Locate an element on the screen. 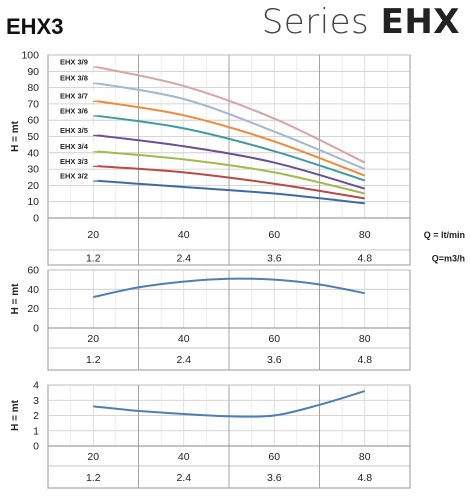  panel-1-ytick-label: 80 is located at coordinates (33, 88).